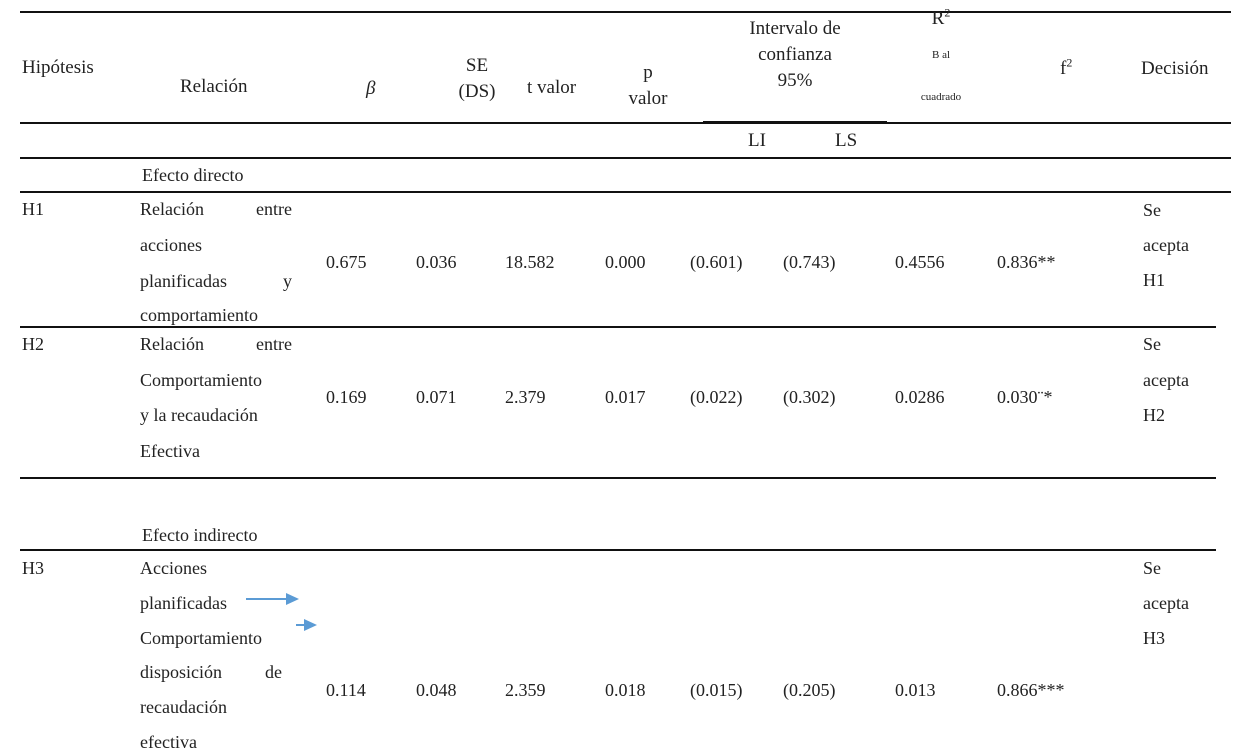 The width and height of the screenshot is (1246, 755). I want to click on h1-rel-line4: comportamiento, so click(199, 315).